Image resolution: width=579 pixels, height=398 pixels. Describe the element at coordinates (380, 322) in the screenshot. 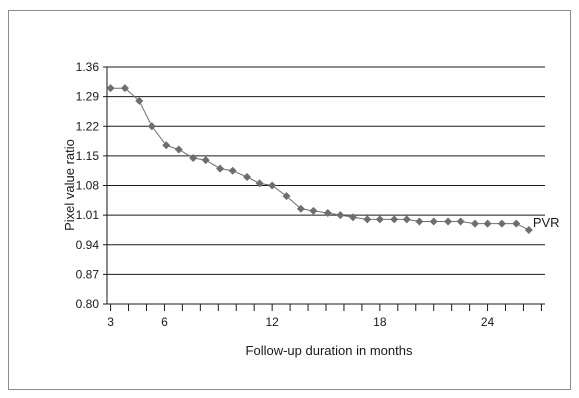

I see `x-tick-label: 18` at that location.